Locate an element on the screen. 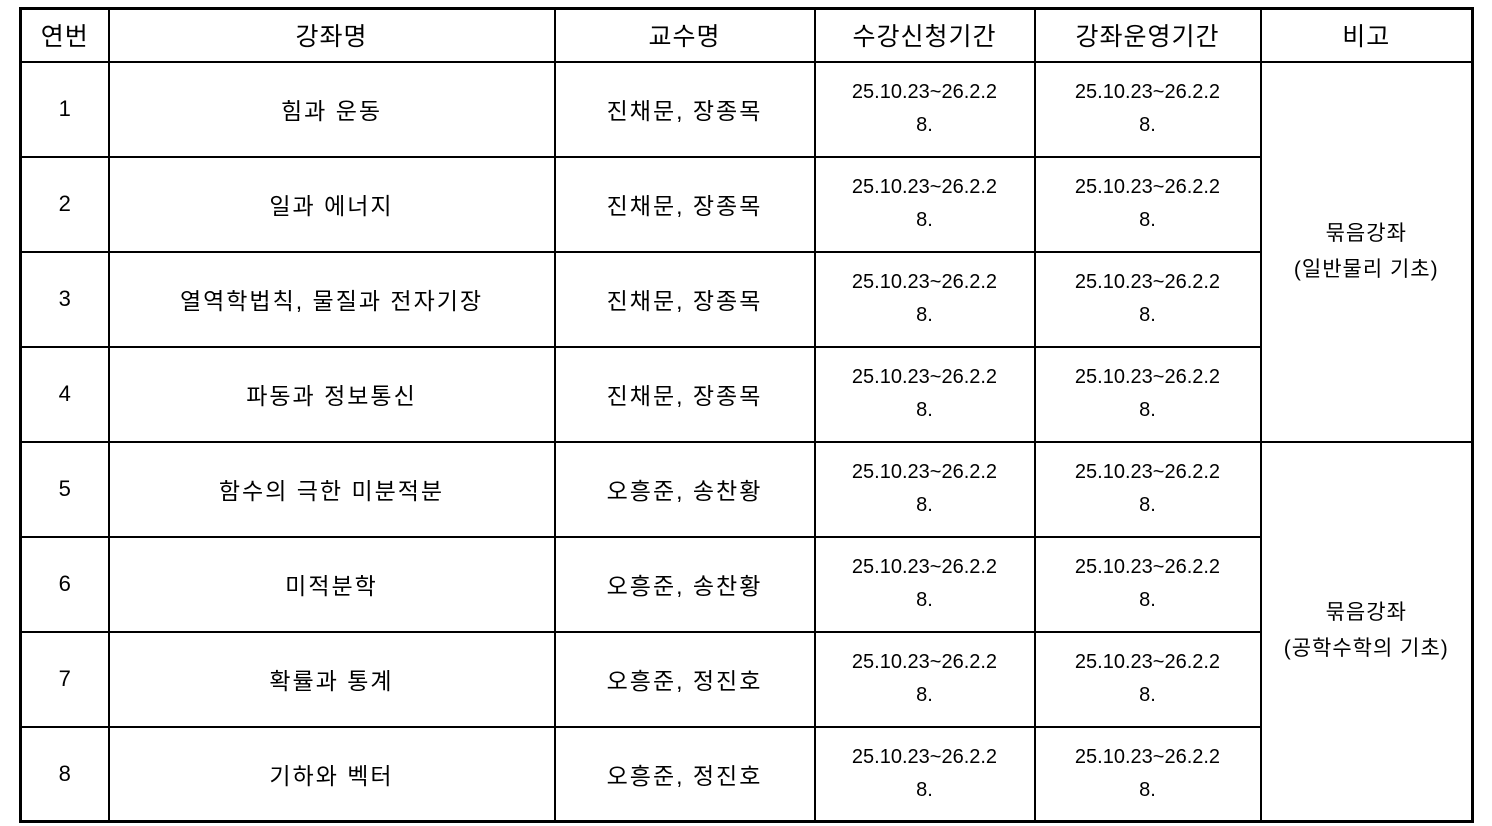 The width and height of the screenshot is (1492, 826). cell-no: 5 is located at coordinates (64, 489).